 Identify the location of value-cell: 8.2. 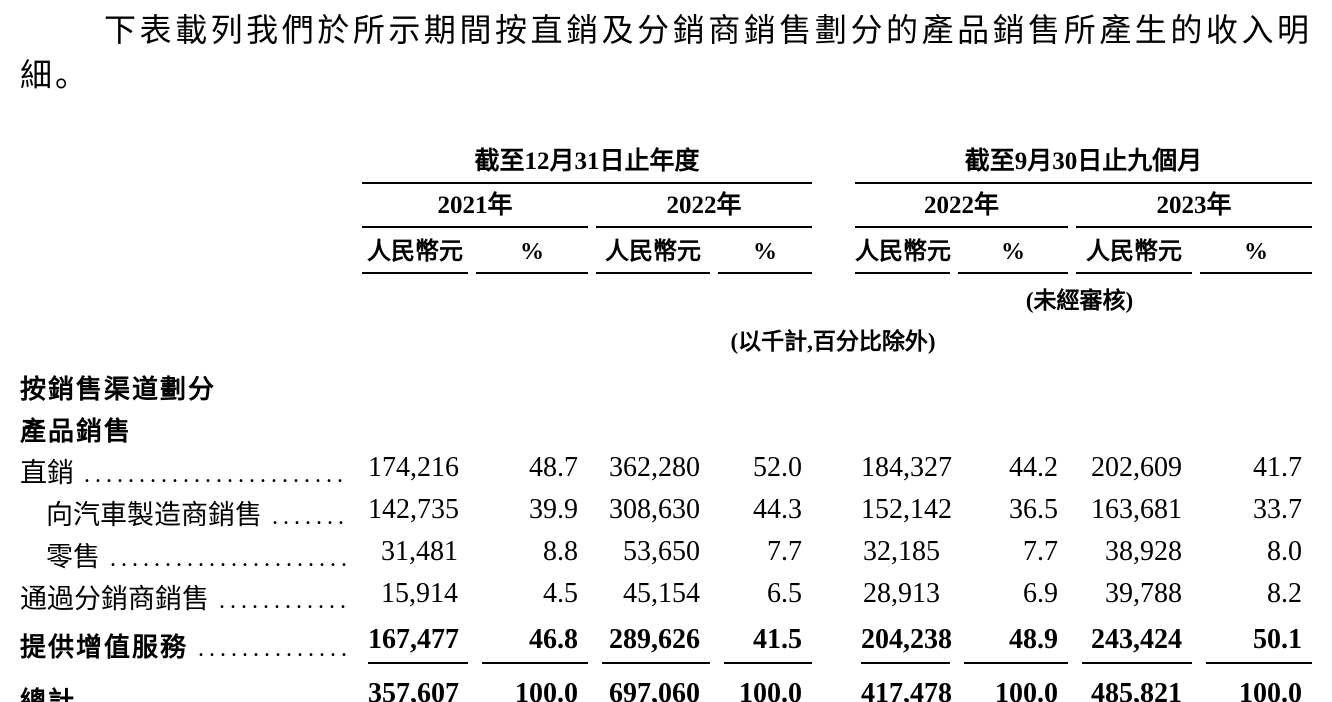
(1285, 593).